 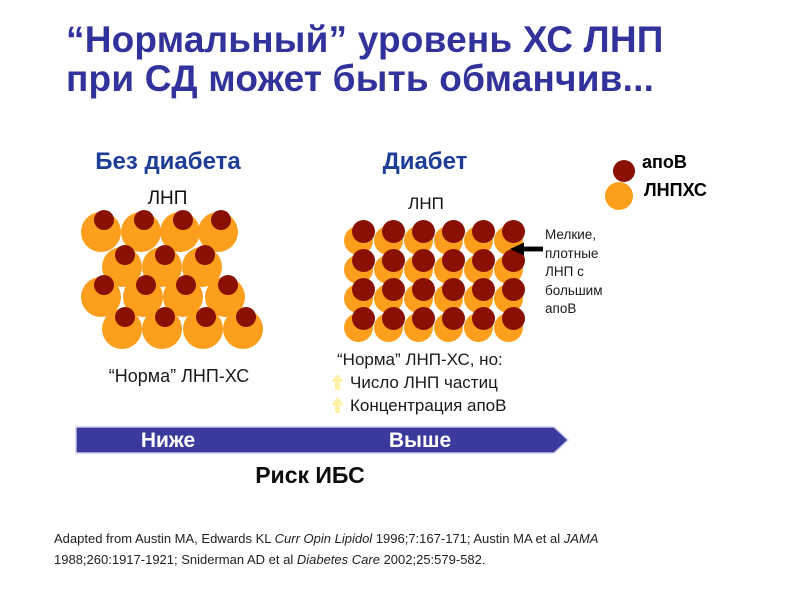 What do you see at coordinates (619, 196) in the screenshot?
I see `ldl-cholesterol-legend-dot-icon` at bounding box center [619, 196].